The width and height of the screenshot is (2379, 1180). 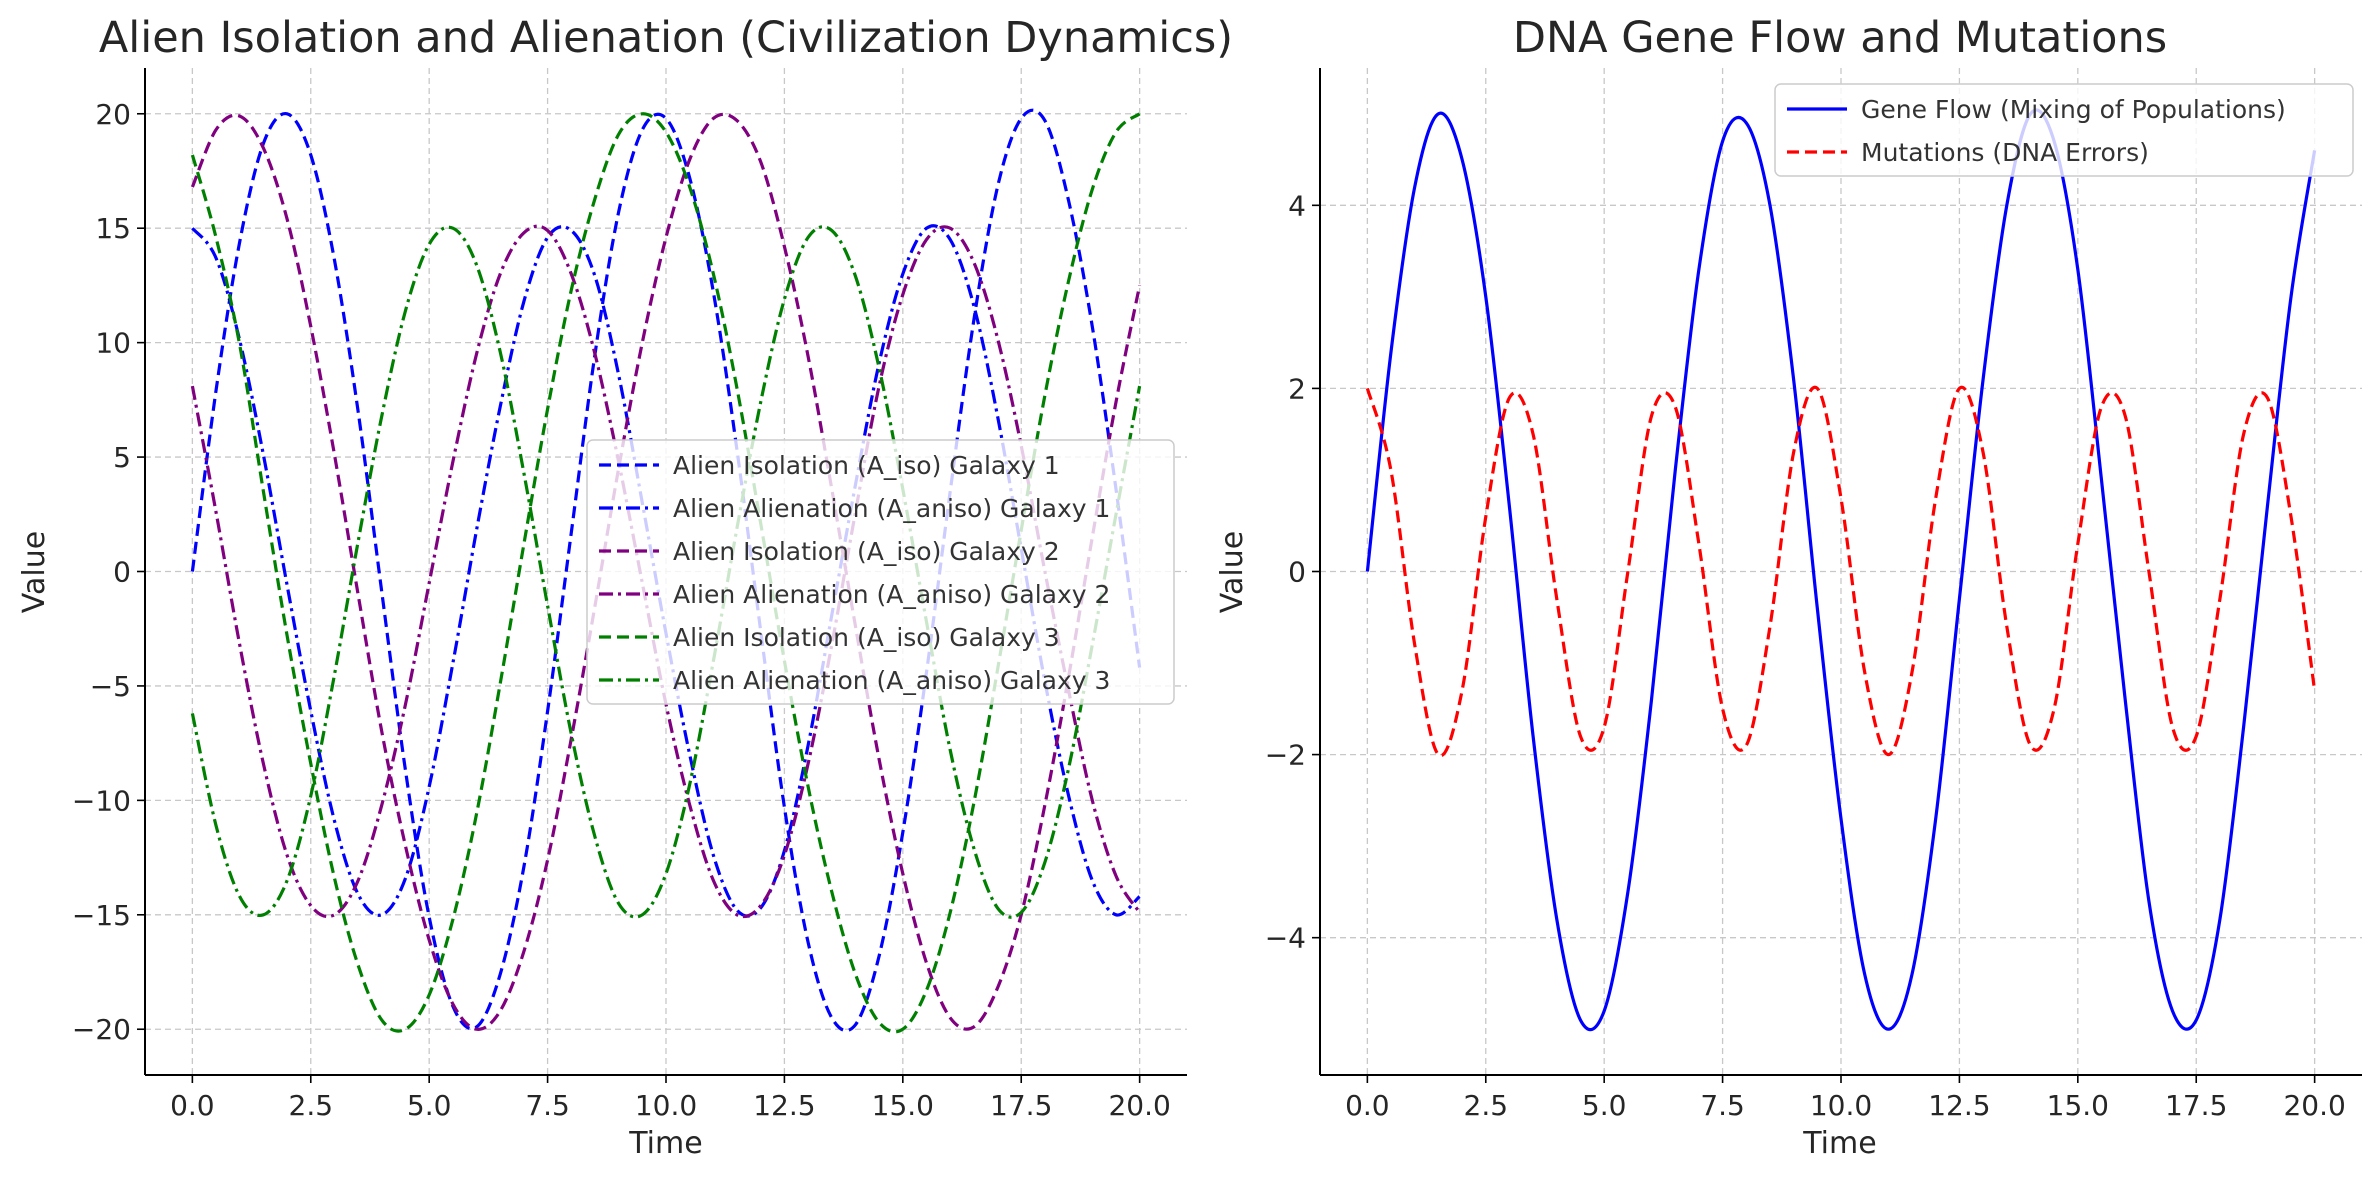 What do you see at coordinates (113, 343) in the screenshot?
I see `y-tick-label: 10` at bounding box center [113, 343].